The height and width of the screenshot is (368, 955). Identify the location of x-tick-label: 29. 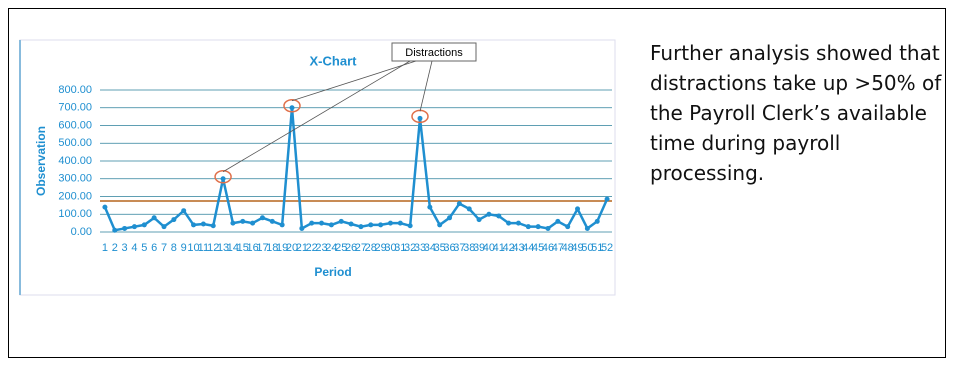
(380, 248).